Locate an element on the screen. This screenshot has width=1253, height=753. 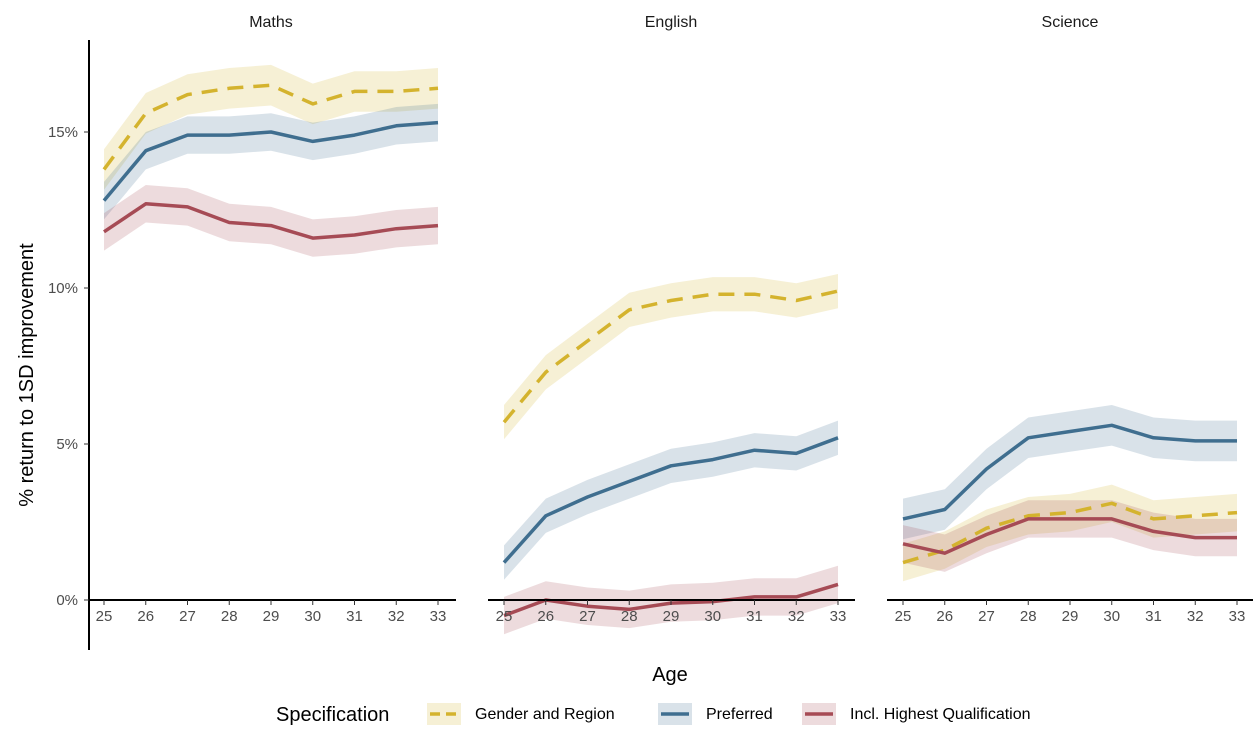
series-line-maths-gender-and-region is located at coordinates (270, 127).